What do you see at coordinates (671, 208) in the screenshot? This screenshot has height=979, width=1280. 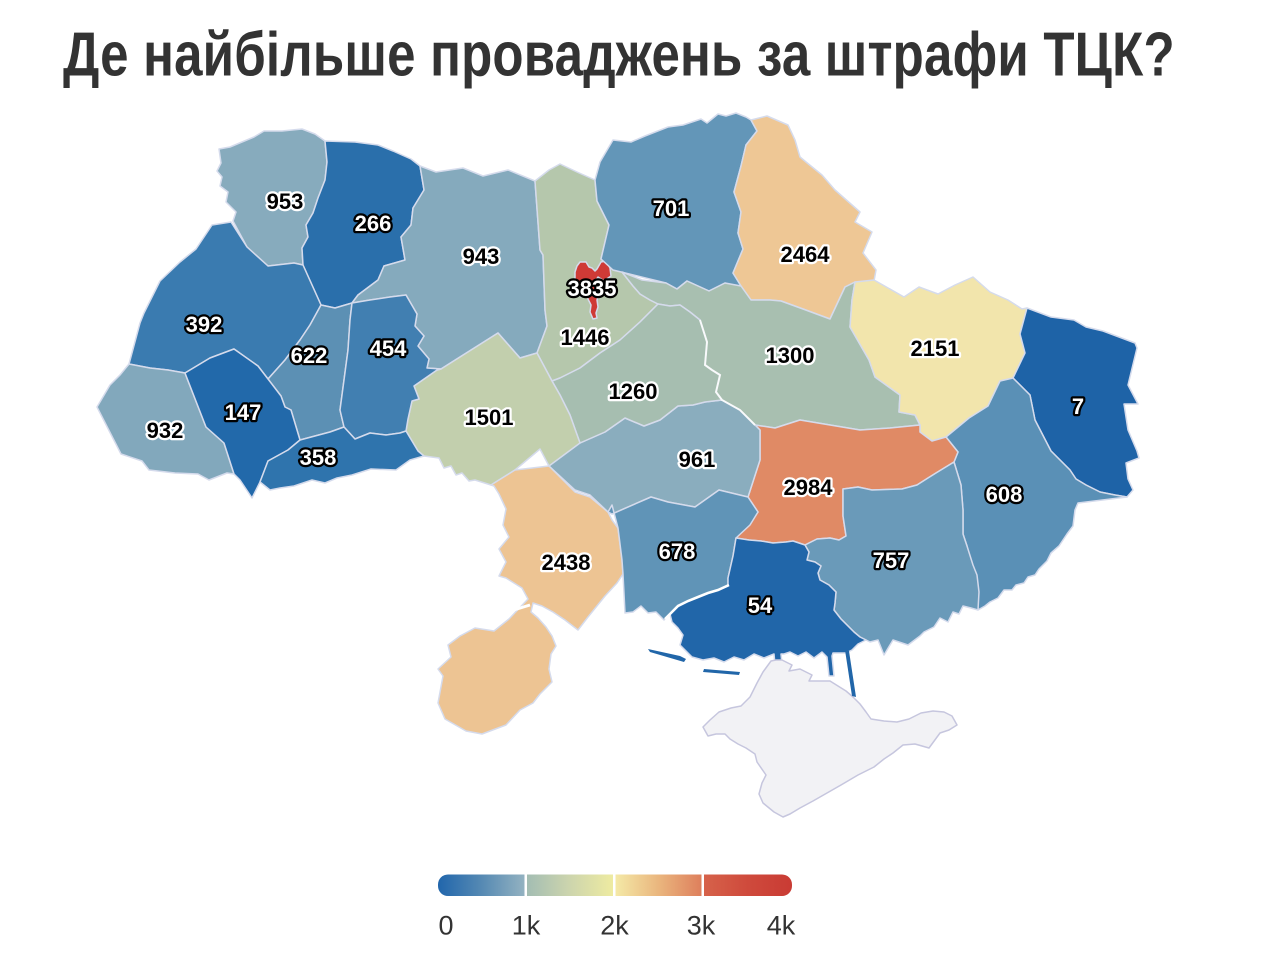 I see `svg-text: 701` at bounding box center [671, 208].